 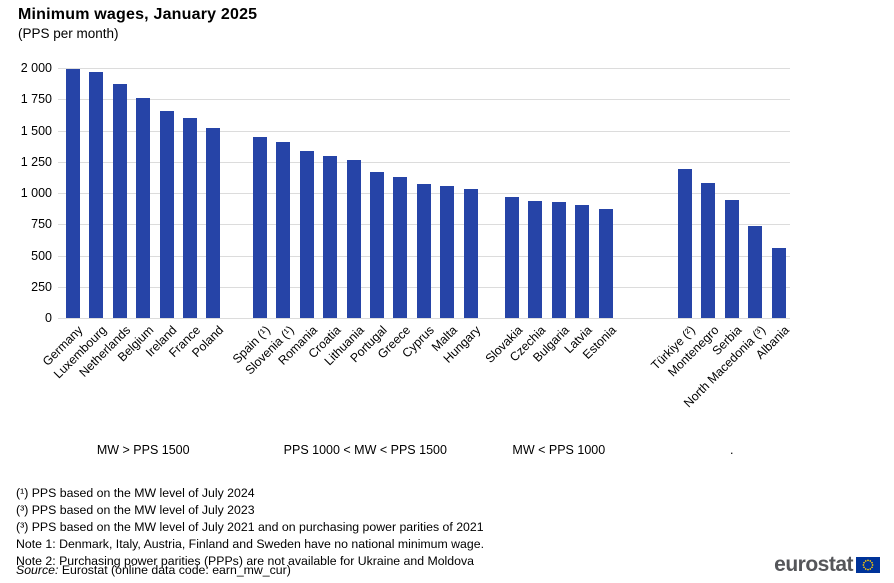 What do you see at coordinates (324, 342) in the screenshot?
I see `x-label-croatia: Croatia` at bounding box center [324, 342].